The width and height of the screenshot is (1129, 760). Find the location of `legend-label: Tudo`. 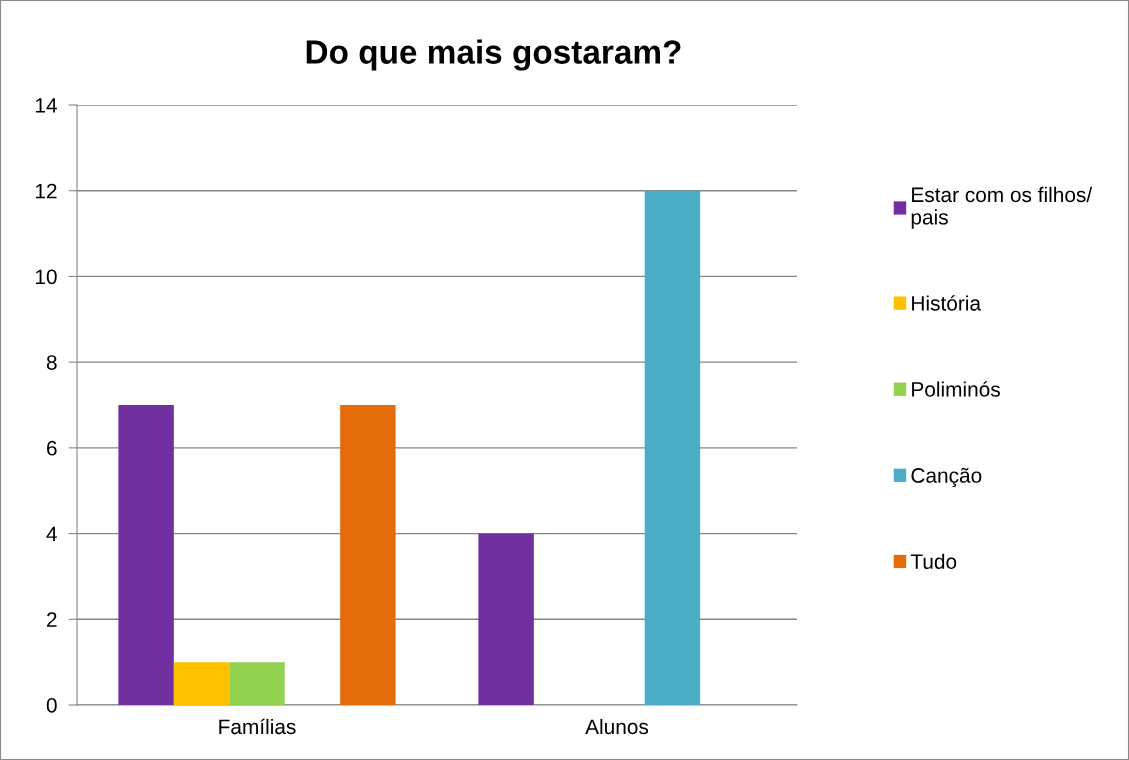

legend-label: Tudo is located at coordinates (933, 561).